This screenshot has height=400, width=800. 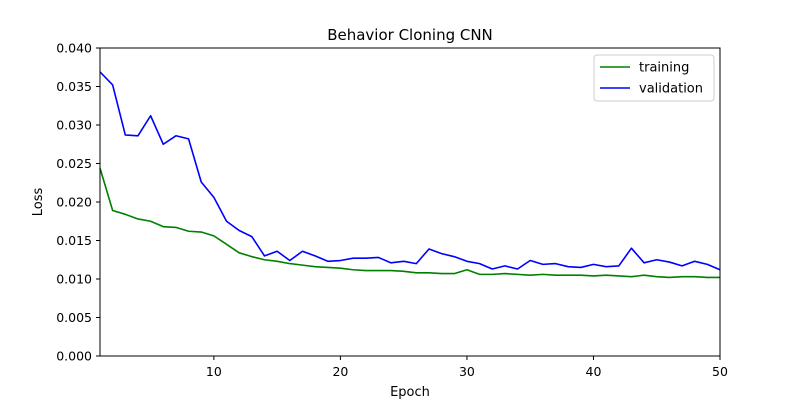 I want to click on y-tick-label: 0.000, so click(x=74, y=356).